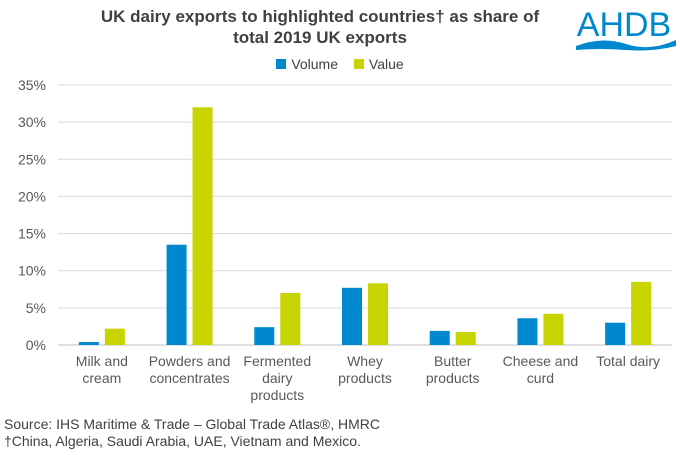 The height and width of the screenshot is (455, 680). Describe the element at coordinates (277, 378) in the screenshot. I see `x-tick-label: dairy` at that location.